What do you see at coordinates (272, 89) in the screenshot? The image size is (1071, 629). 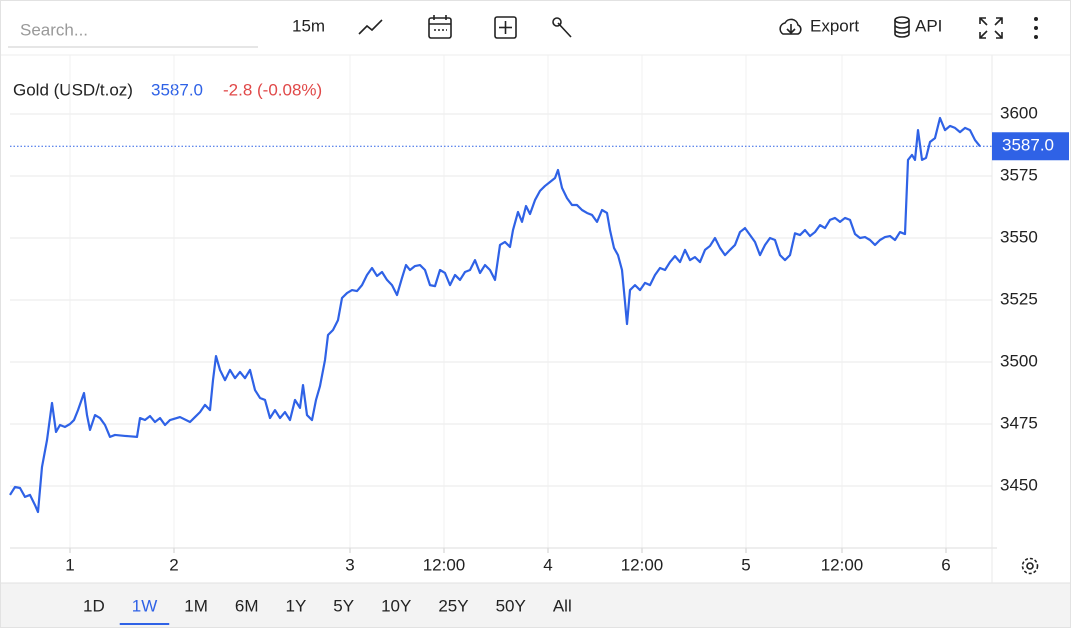 I see `legend-change: -2.8 (-0.08%)` at bounding box center [272, 89].